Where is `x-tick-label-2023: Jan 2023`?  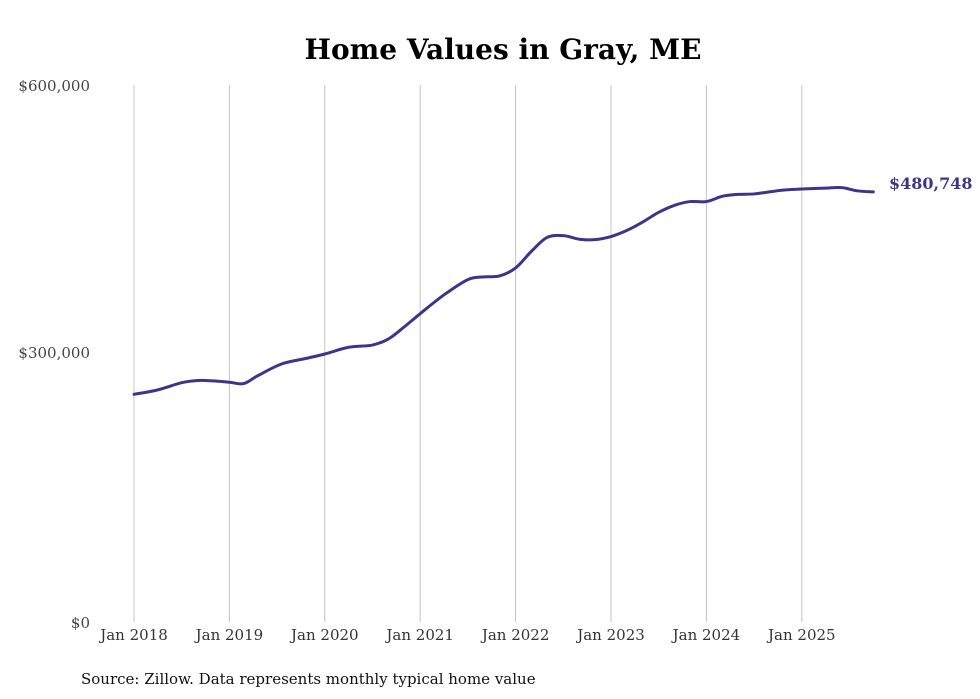
x-tick-label-2023: Jan 2023 is located at coordinates (610, 635).